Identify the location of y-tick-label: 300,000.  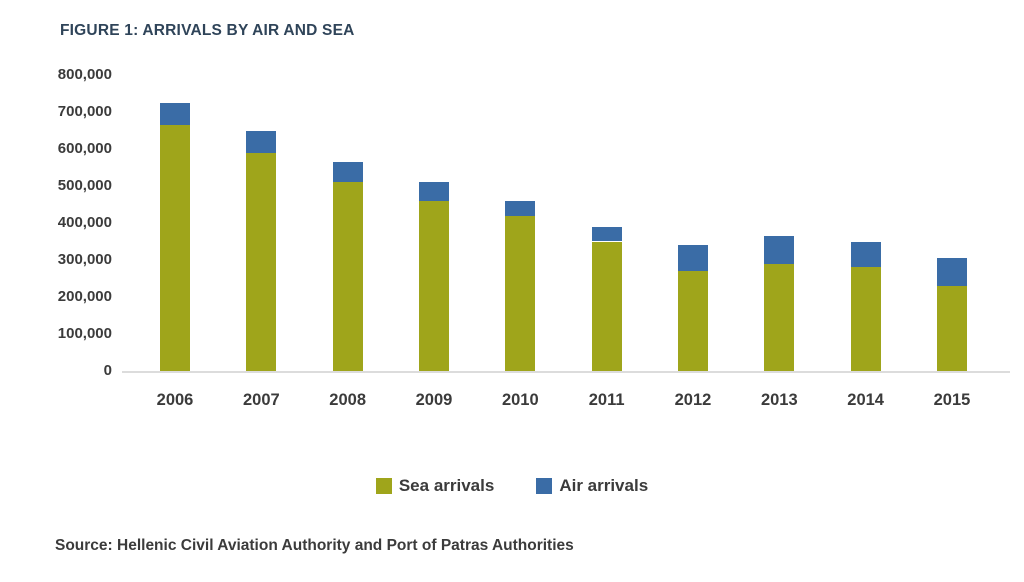
(84, 259).